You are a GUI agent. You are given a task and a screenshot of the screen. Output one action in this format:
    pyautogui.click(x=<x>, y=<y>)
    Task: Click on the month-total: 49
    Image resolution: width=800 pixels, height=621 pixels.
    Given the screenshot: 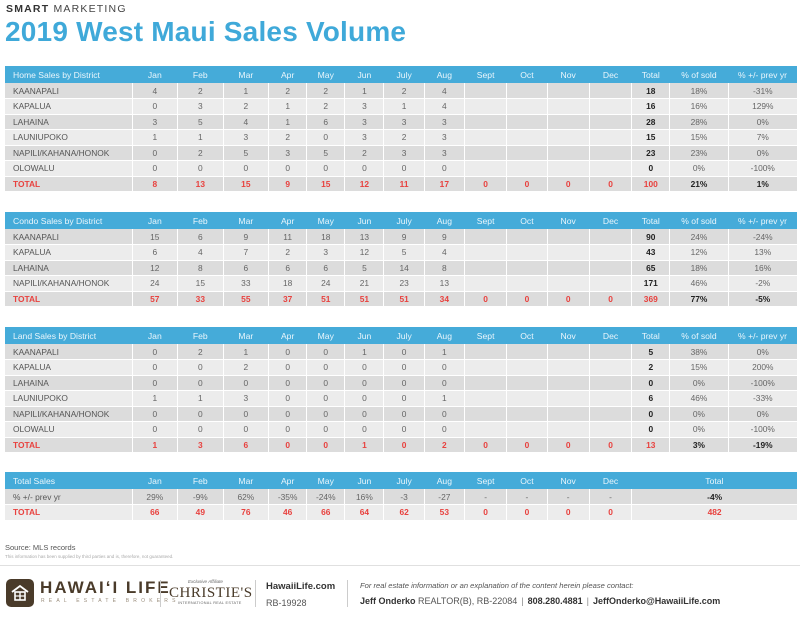 What is the action you would take?
    pyautogui.click(x=200, y=512)
    